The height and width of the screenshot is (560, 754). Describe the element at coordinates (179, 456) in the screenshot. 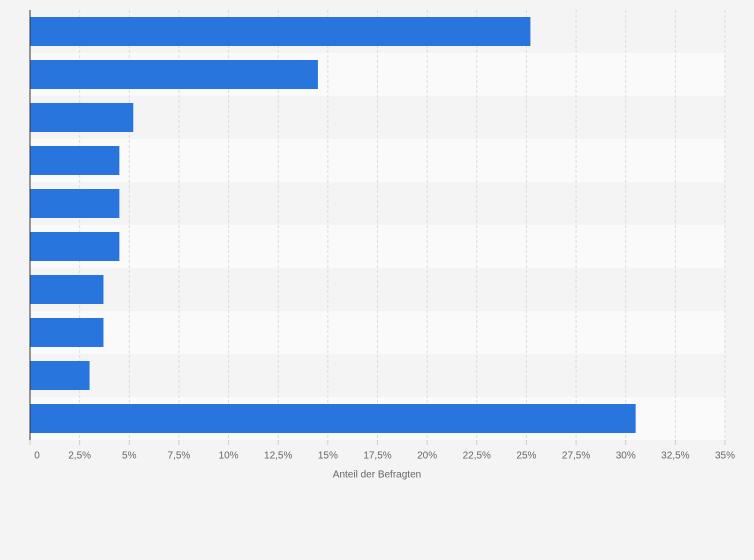

I see `x-tick-label: 7,5%` at that location.